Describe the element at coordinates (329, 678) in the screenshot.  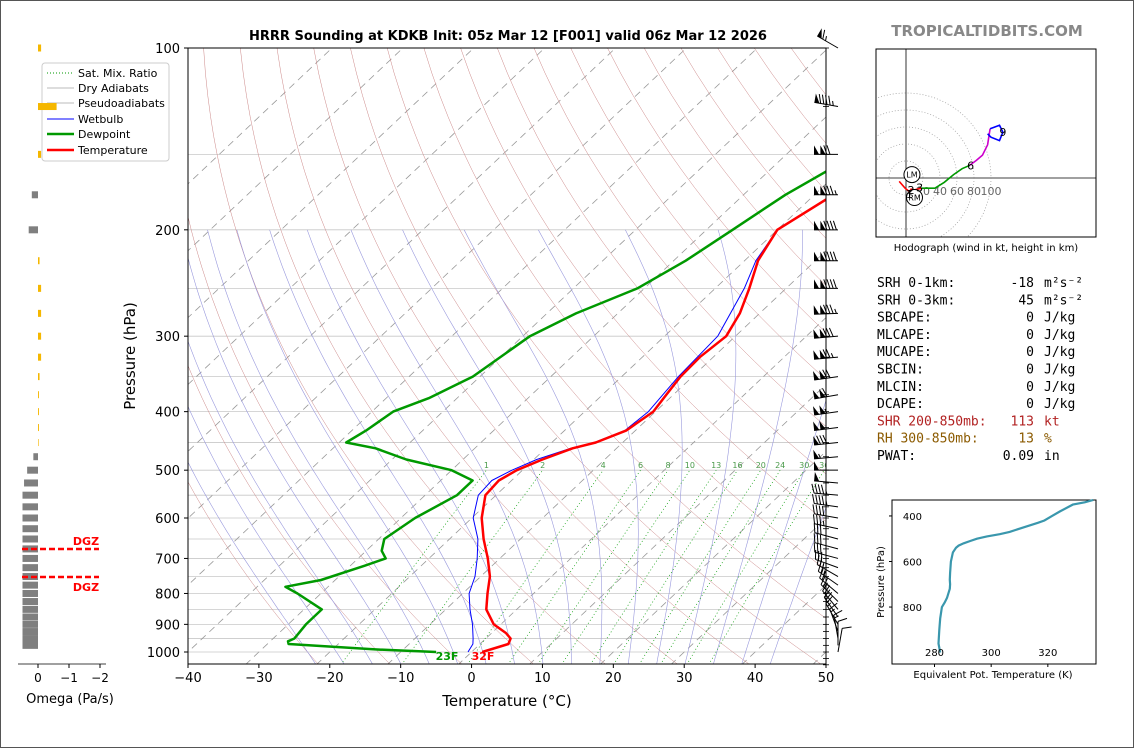
I see `x-tick-label: −20` at that location.